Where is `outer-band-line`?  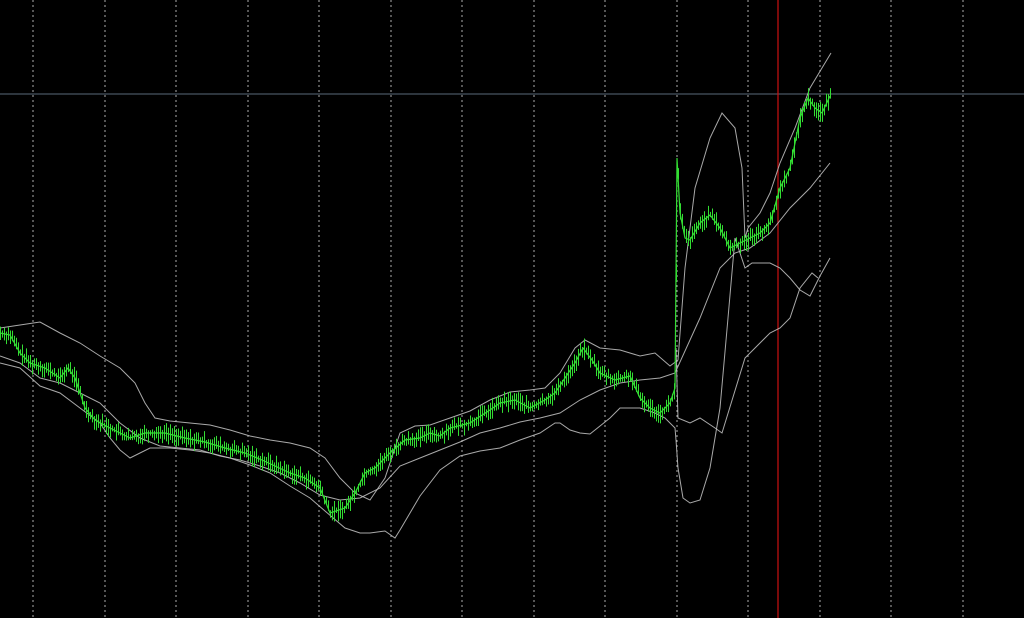
outer-band-line is located at coordinates (747, 353).